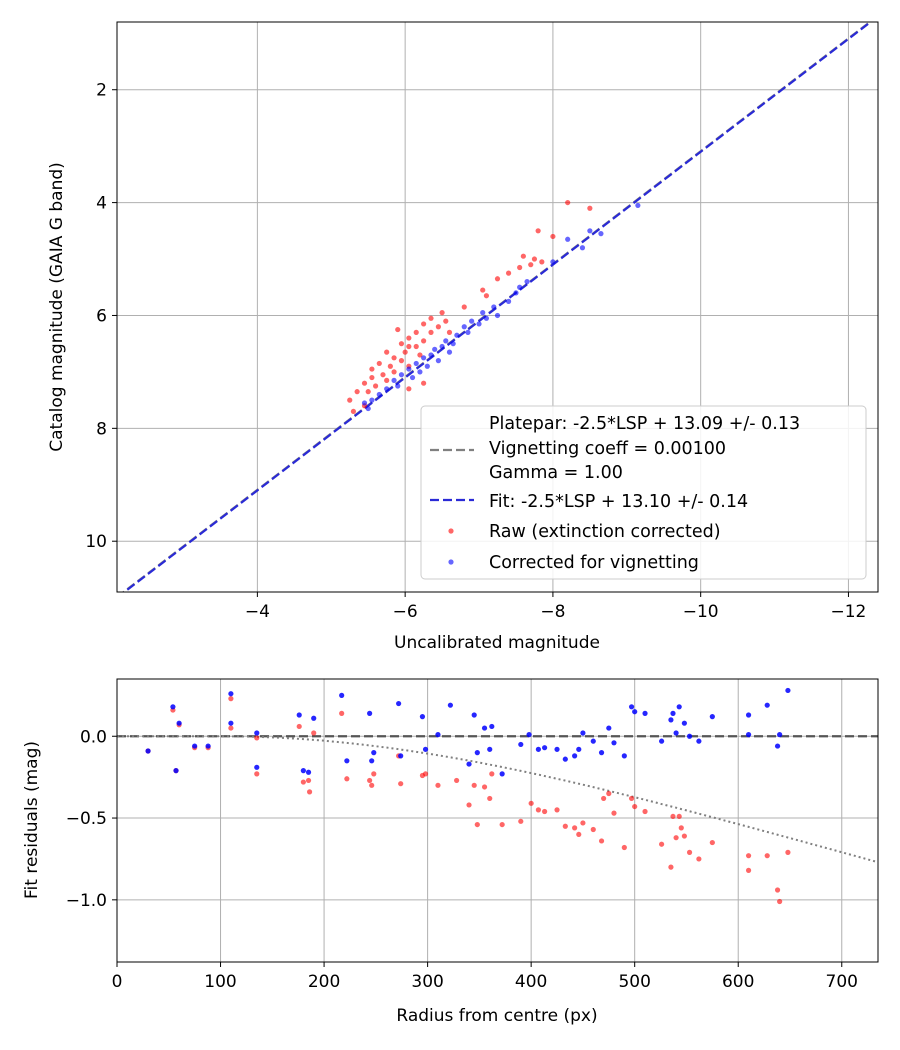 The width and height of the screenshot is (900, 1050). Describe the element at coordinates (451, 562) in the screenshot. I see `legend-corrected-marker` at that location.